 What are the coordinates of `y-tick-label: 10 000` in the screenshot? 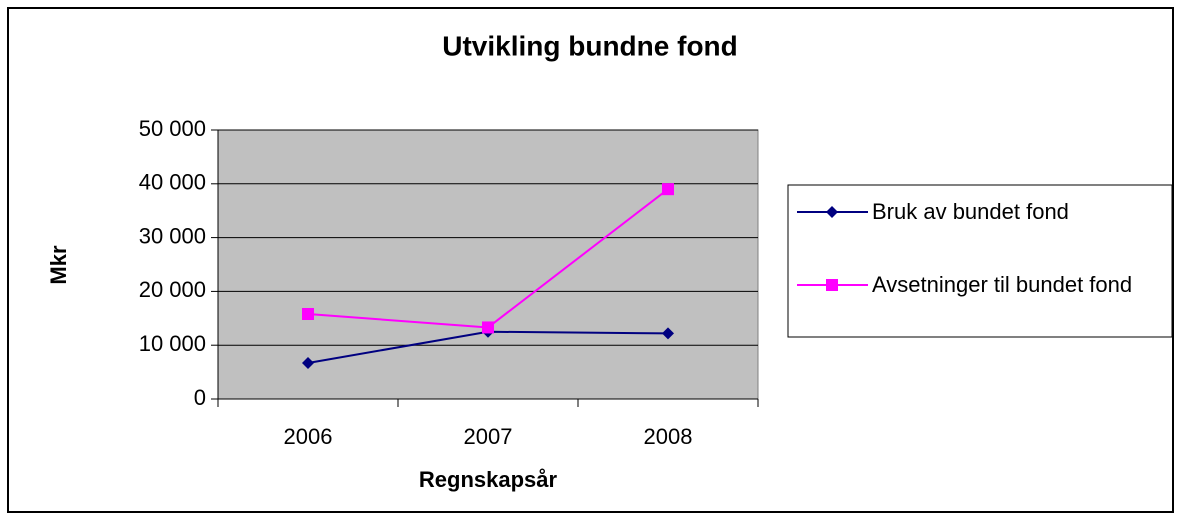 It's located at (172, 343).